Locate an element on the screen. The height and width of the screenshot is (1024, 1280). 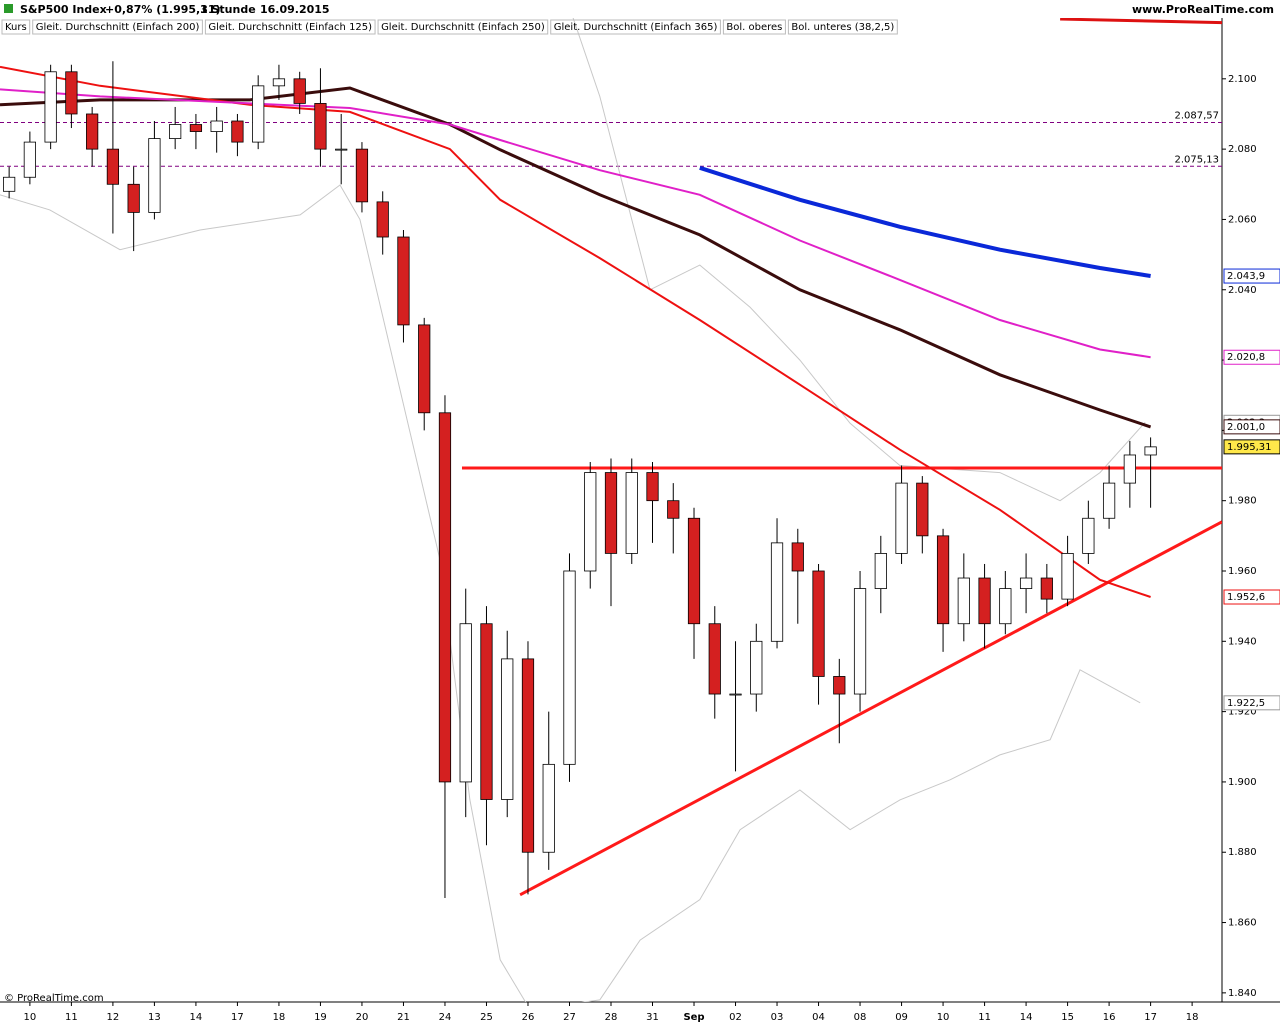
y-tick-label: 1.860 is located at coordinates (1242, 923).